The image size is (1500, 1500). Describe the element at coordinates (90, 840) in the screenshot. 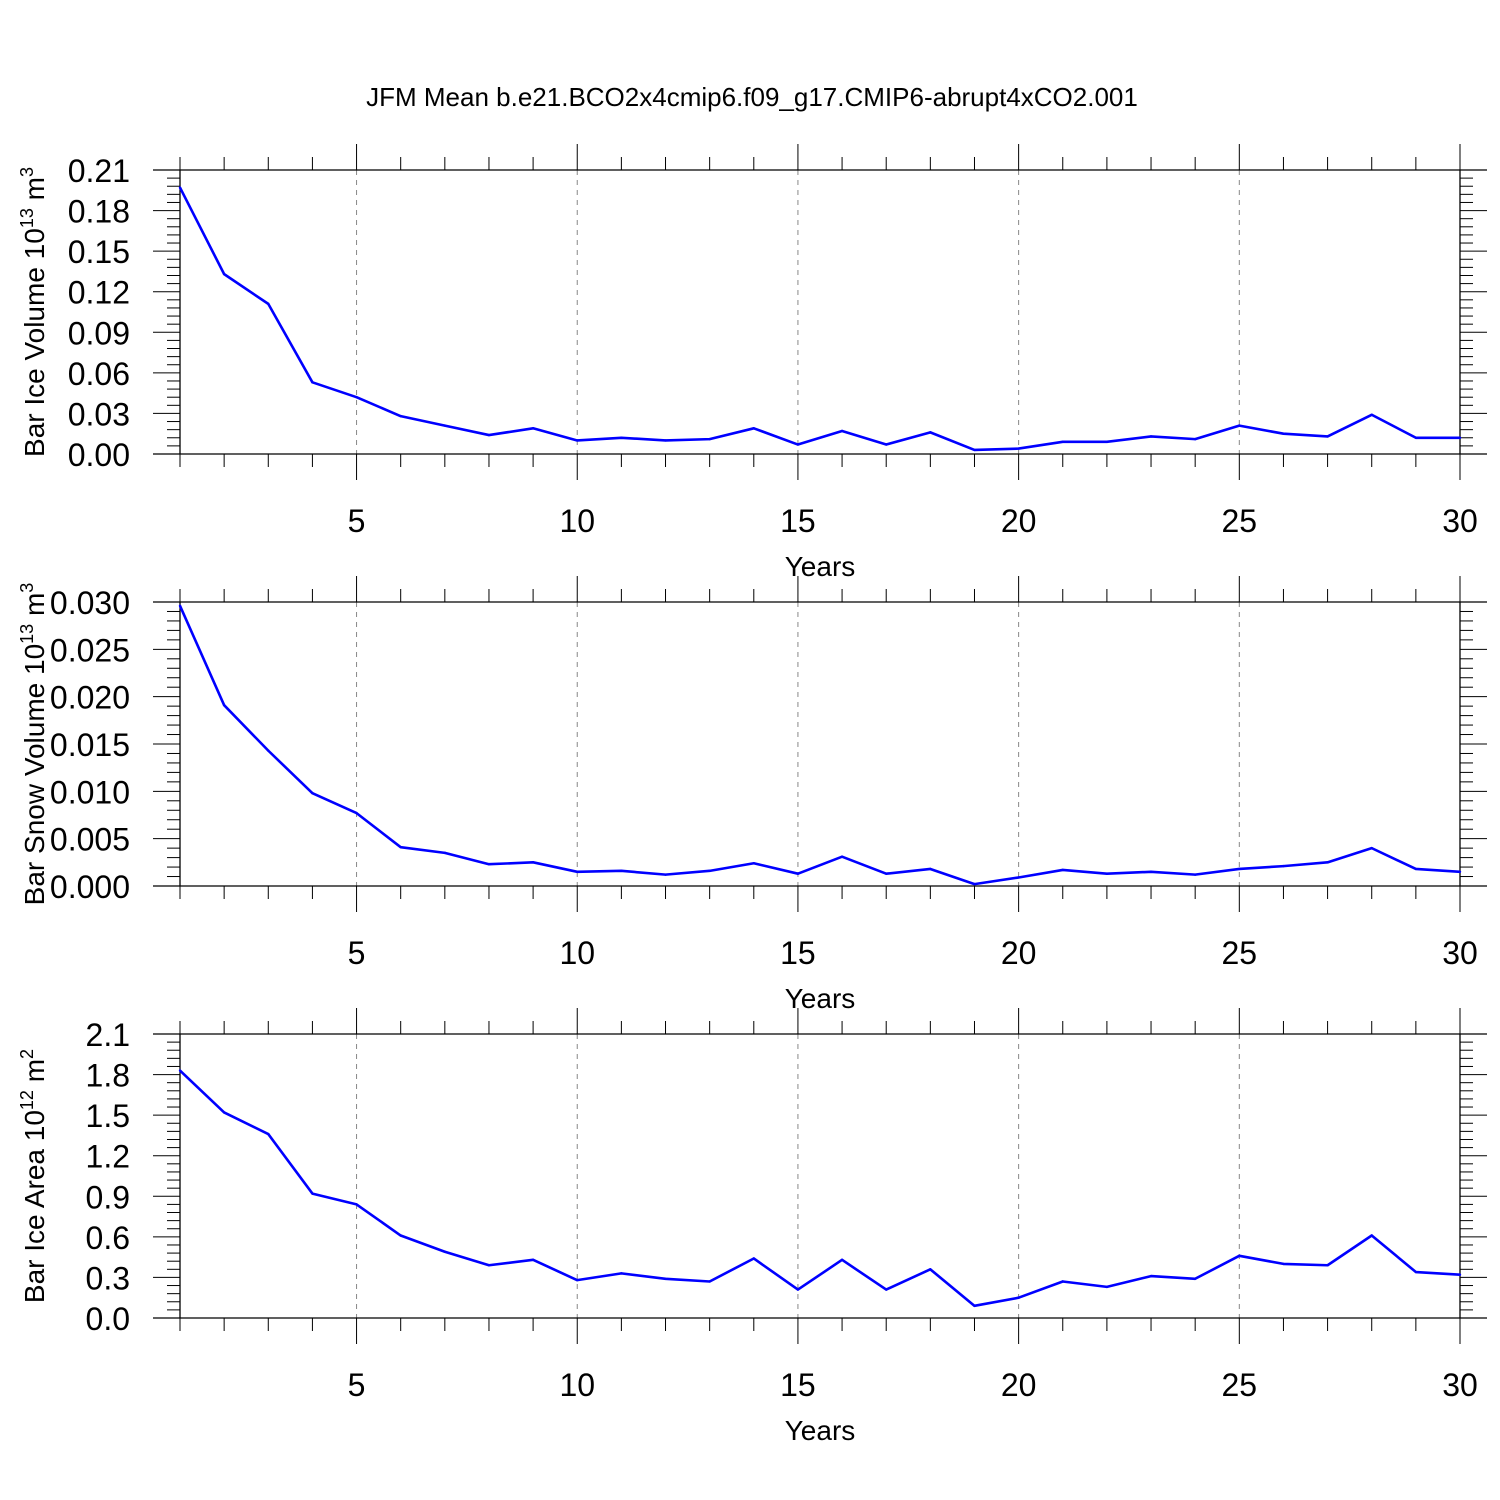

I see `y-tick-label: 0.005` at that location.